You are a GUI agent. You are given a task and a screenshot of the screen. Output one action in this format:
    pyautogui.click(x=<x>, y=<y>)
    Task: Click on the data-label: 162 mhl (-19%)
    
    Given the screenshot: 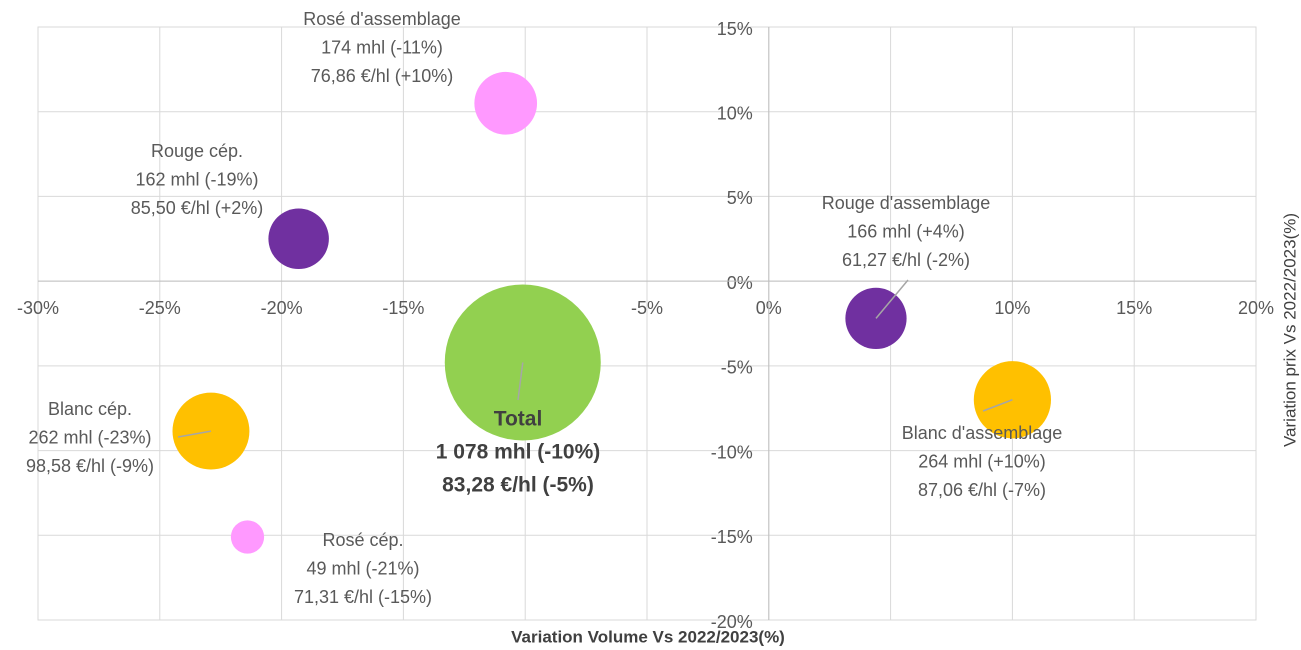 What is the action you would take?
    pyautogui.click(x=196, y=179)
    